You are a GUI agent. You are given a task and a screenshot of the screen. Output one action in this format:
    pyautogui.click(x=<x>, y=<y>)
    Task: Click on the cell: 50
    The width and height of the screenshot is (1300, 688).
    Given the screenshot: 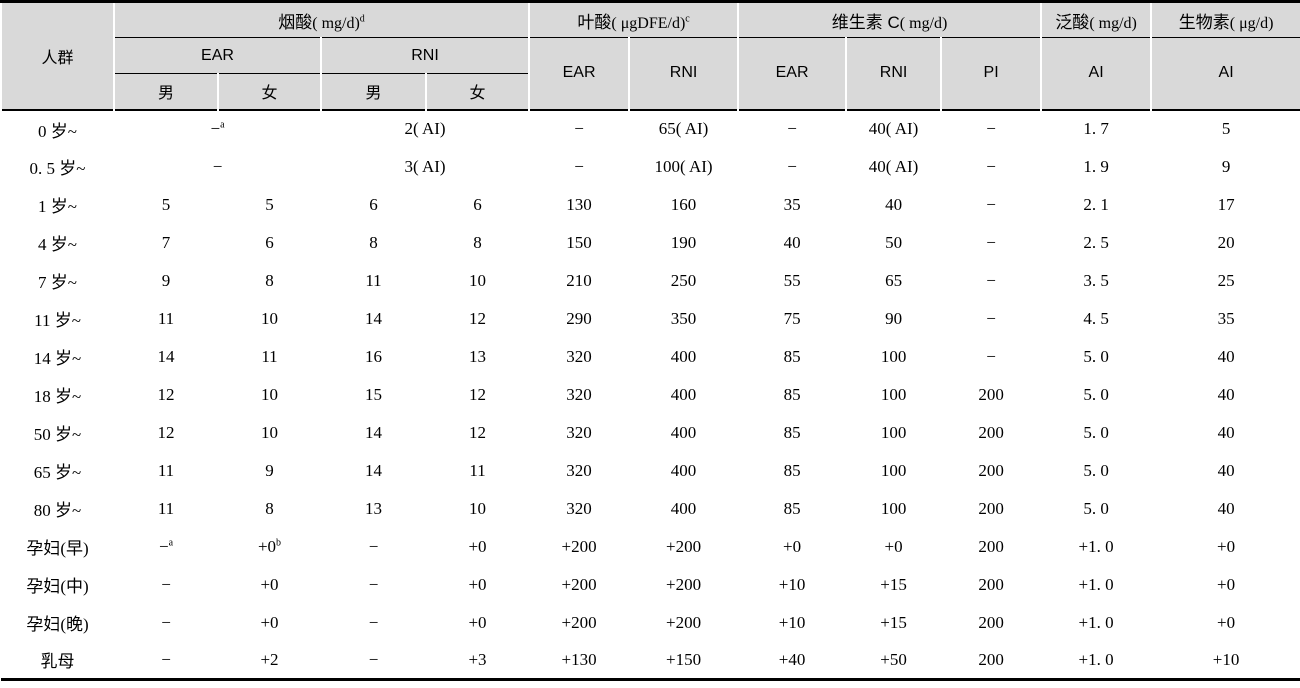 What is the action you would take?
    pyautogui.click(x=894, y=242)
    